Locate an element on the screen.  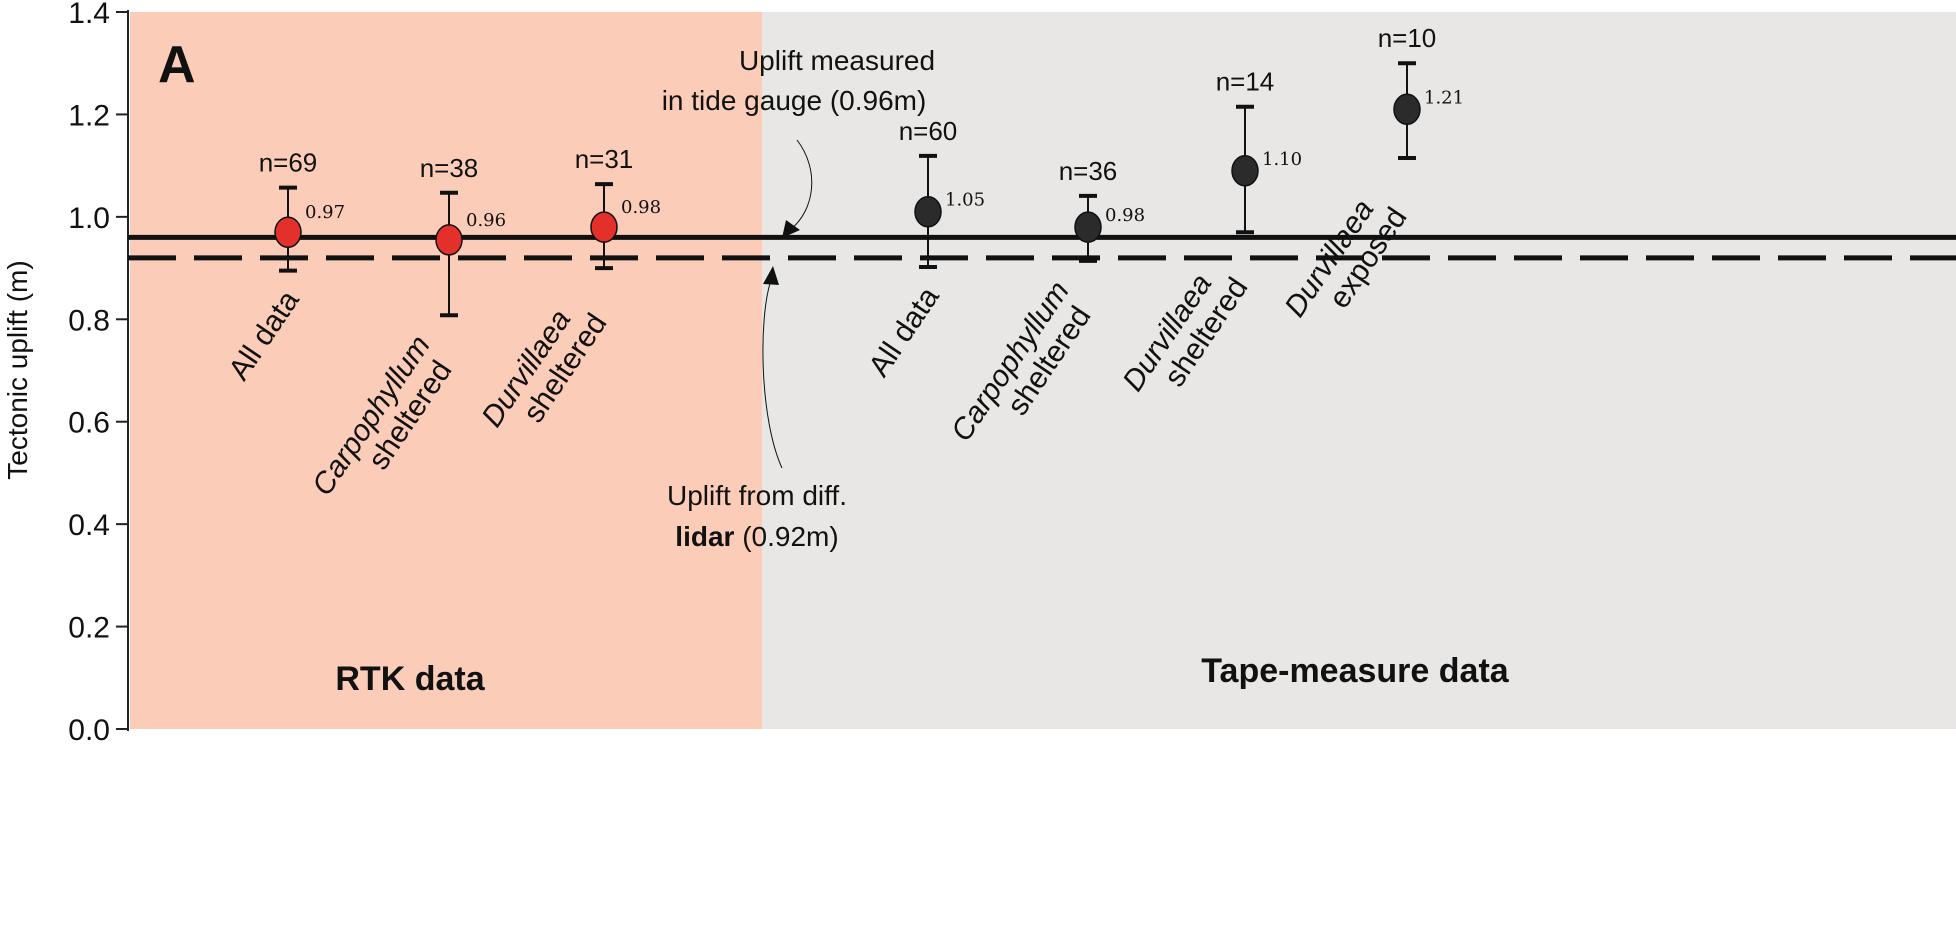
panel-title-tape: Tape-measure data is located at coordinates (1355, 671).